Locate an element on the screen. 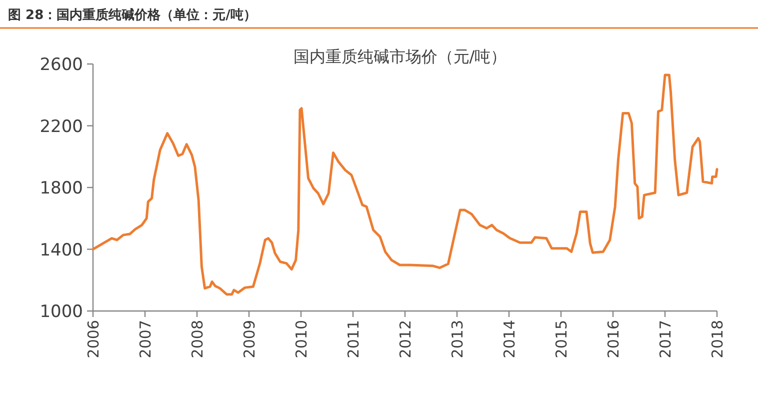  x-tick-label: 2016 is located at coordinates (613, 339).